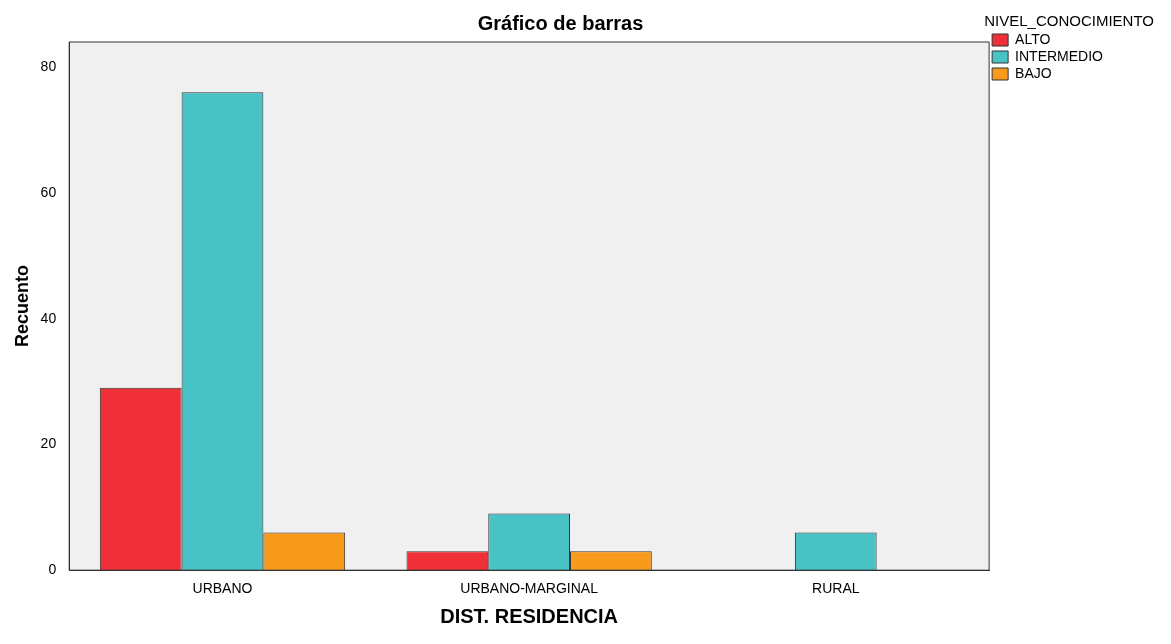  What do you see at coordinates (48, 66) in the screenshot?
I see `y-tick-label: 80` at bounding box center [48, 66].